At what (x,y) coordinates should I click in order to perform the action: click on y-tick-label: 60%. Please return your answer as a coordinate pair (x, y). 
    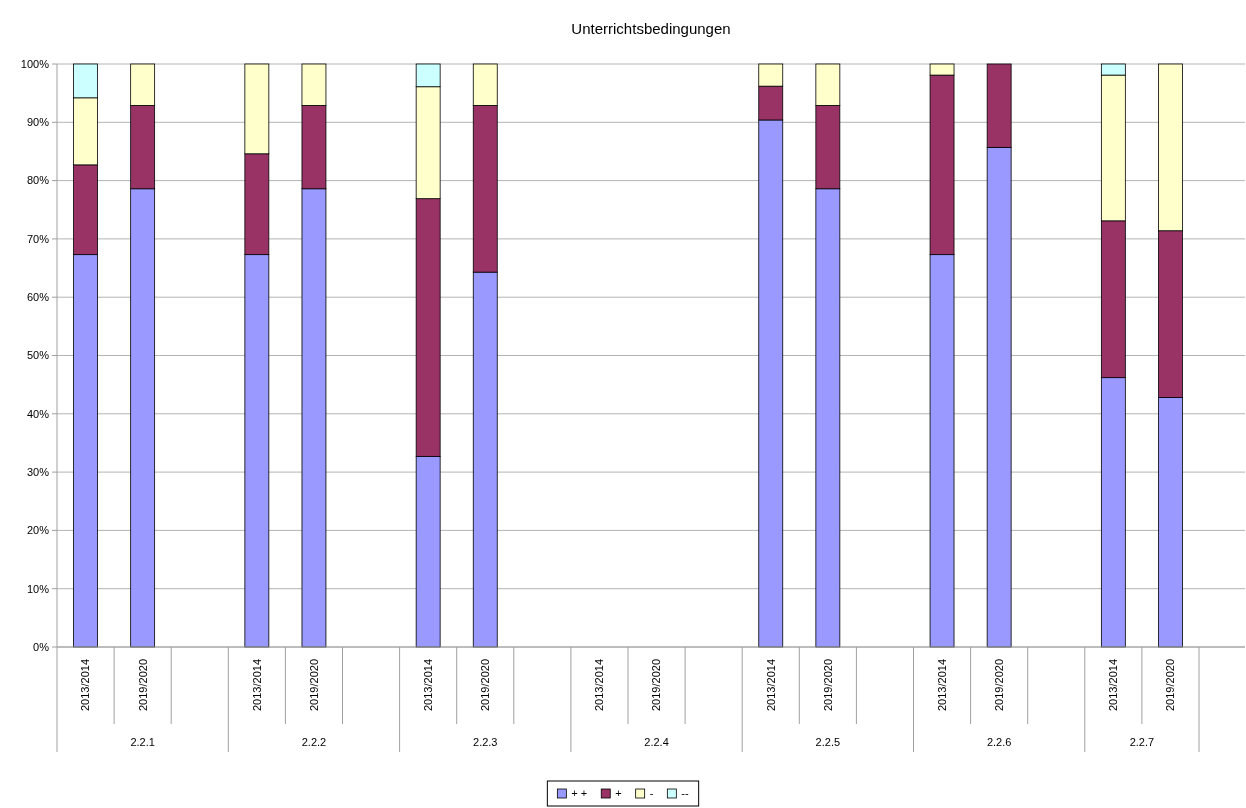
    Looking at the image, I should click on (38, 297).